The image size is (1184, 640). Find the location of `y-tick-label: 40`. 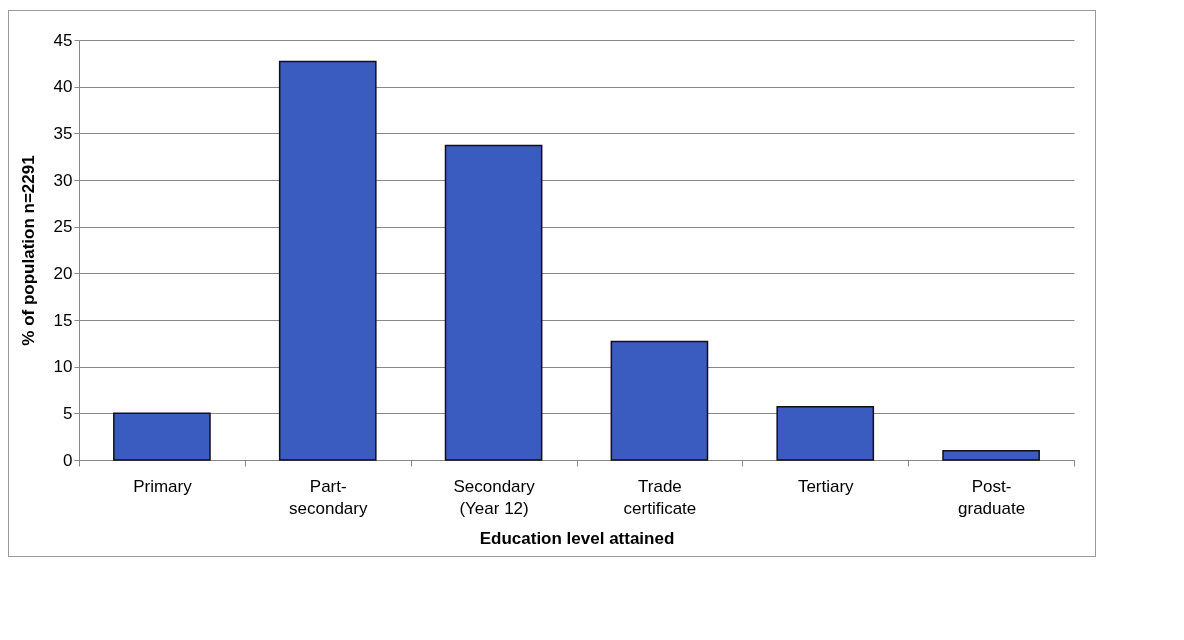

y-tick-label: 40 is located at coordinates (63, 87).